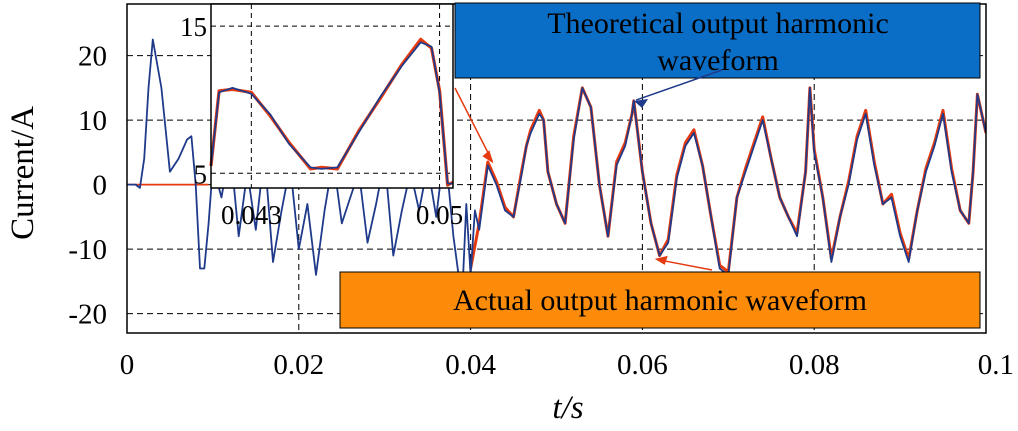 The image size is (1018, 431). What do you see at coordinates (251, 215) in the screenshot?
I see `inset-x-tick-label: 0.043` at bounding box center [251, 215].